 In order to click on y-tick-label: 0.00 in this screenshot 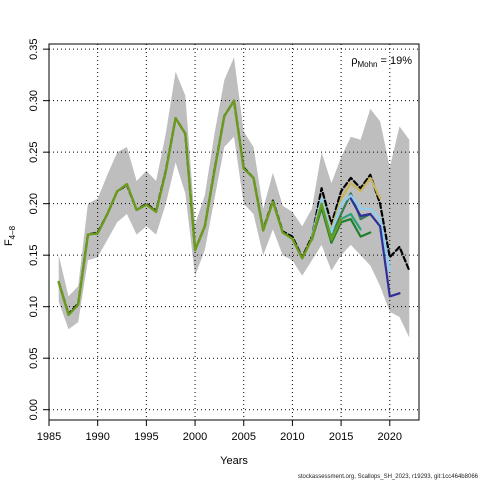, I will do `click(34, 409)`.